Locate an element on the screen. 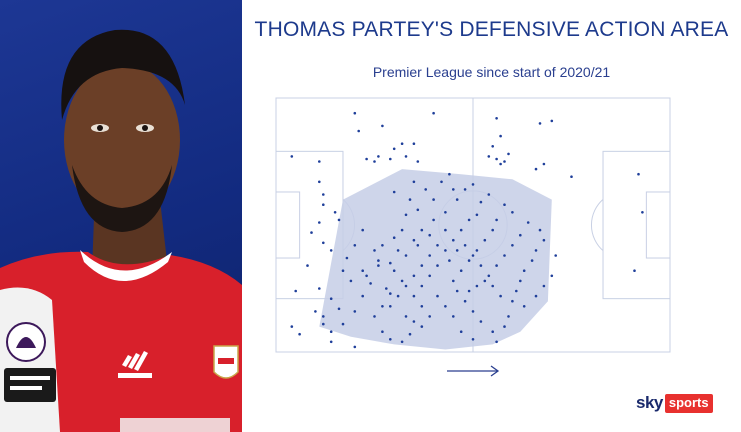 The width and height of the screenshot is (741, 432). attacking-direction-arrow is located at coordinates (473, 371).